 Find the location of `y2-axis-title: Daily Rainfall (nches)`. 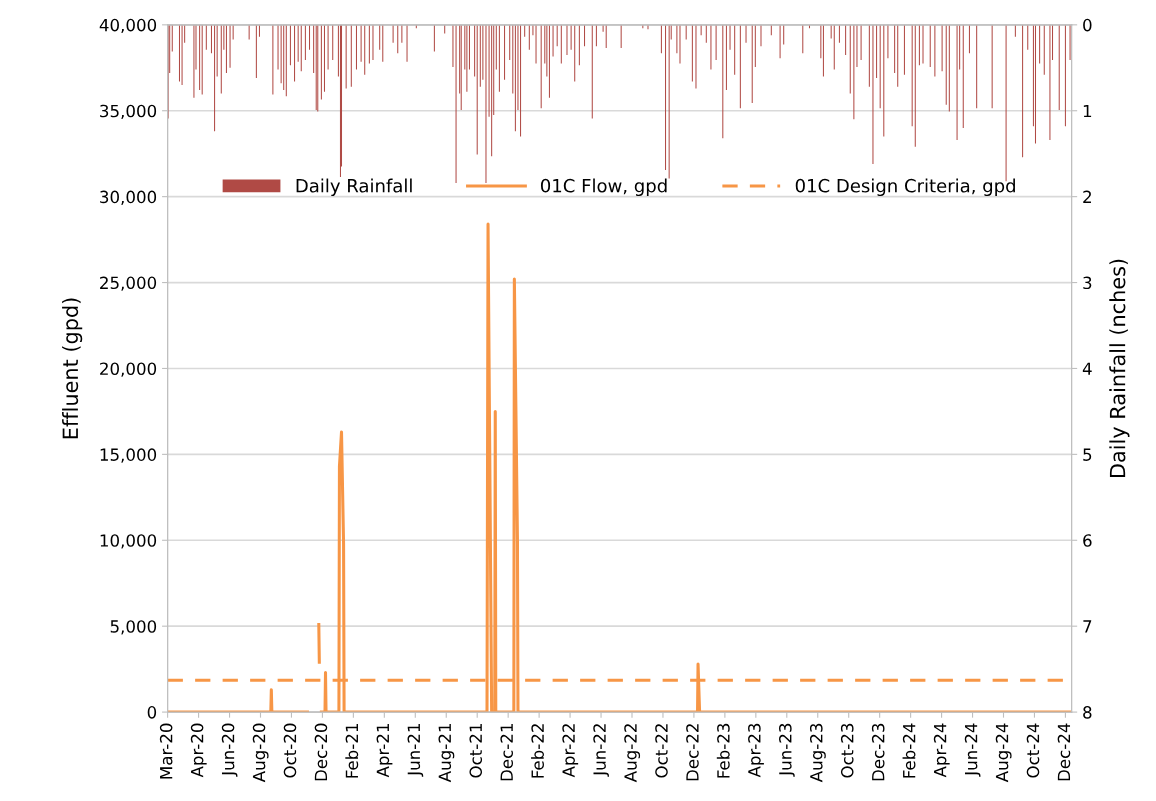

y2-axis-title: Daily Rainfall (nches) is located at coordinates (1119, 368).